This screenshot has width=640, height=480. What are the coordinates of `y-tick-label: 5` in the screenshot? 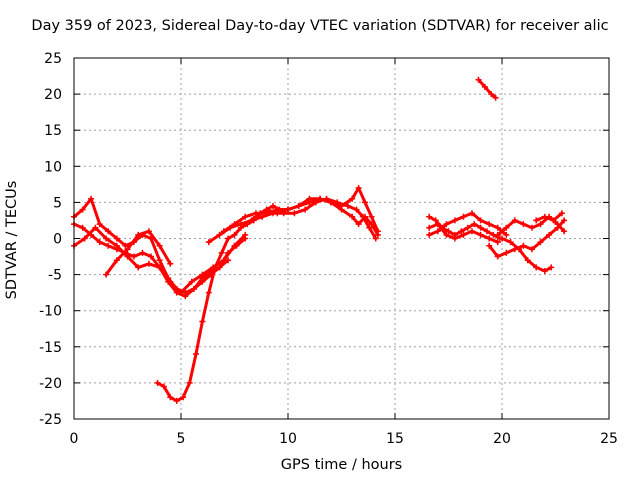 It's located at (57, 203).